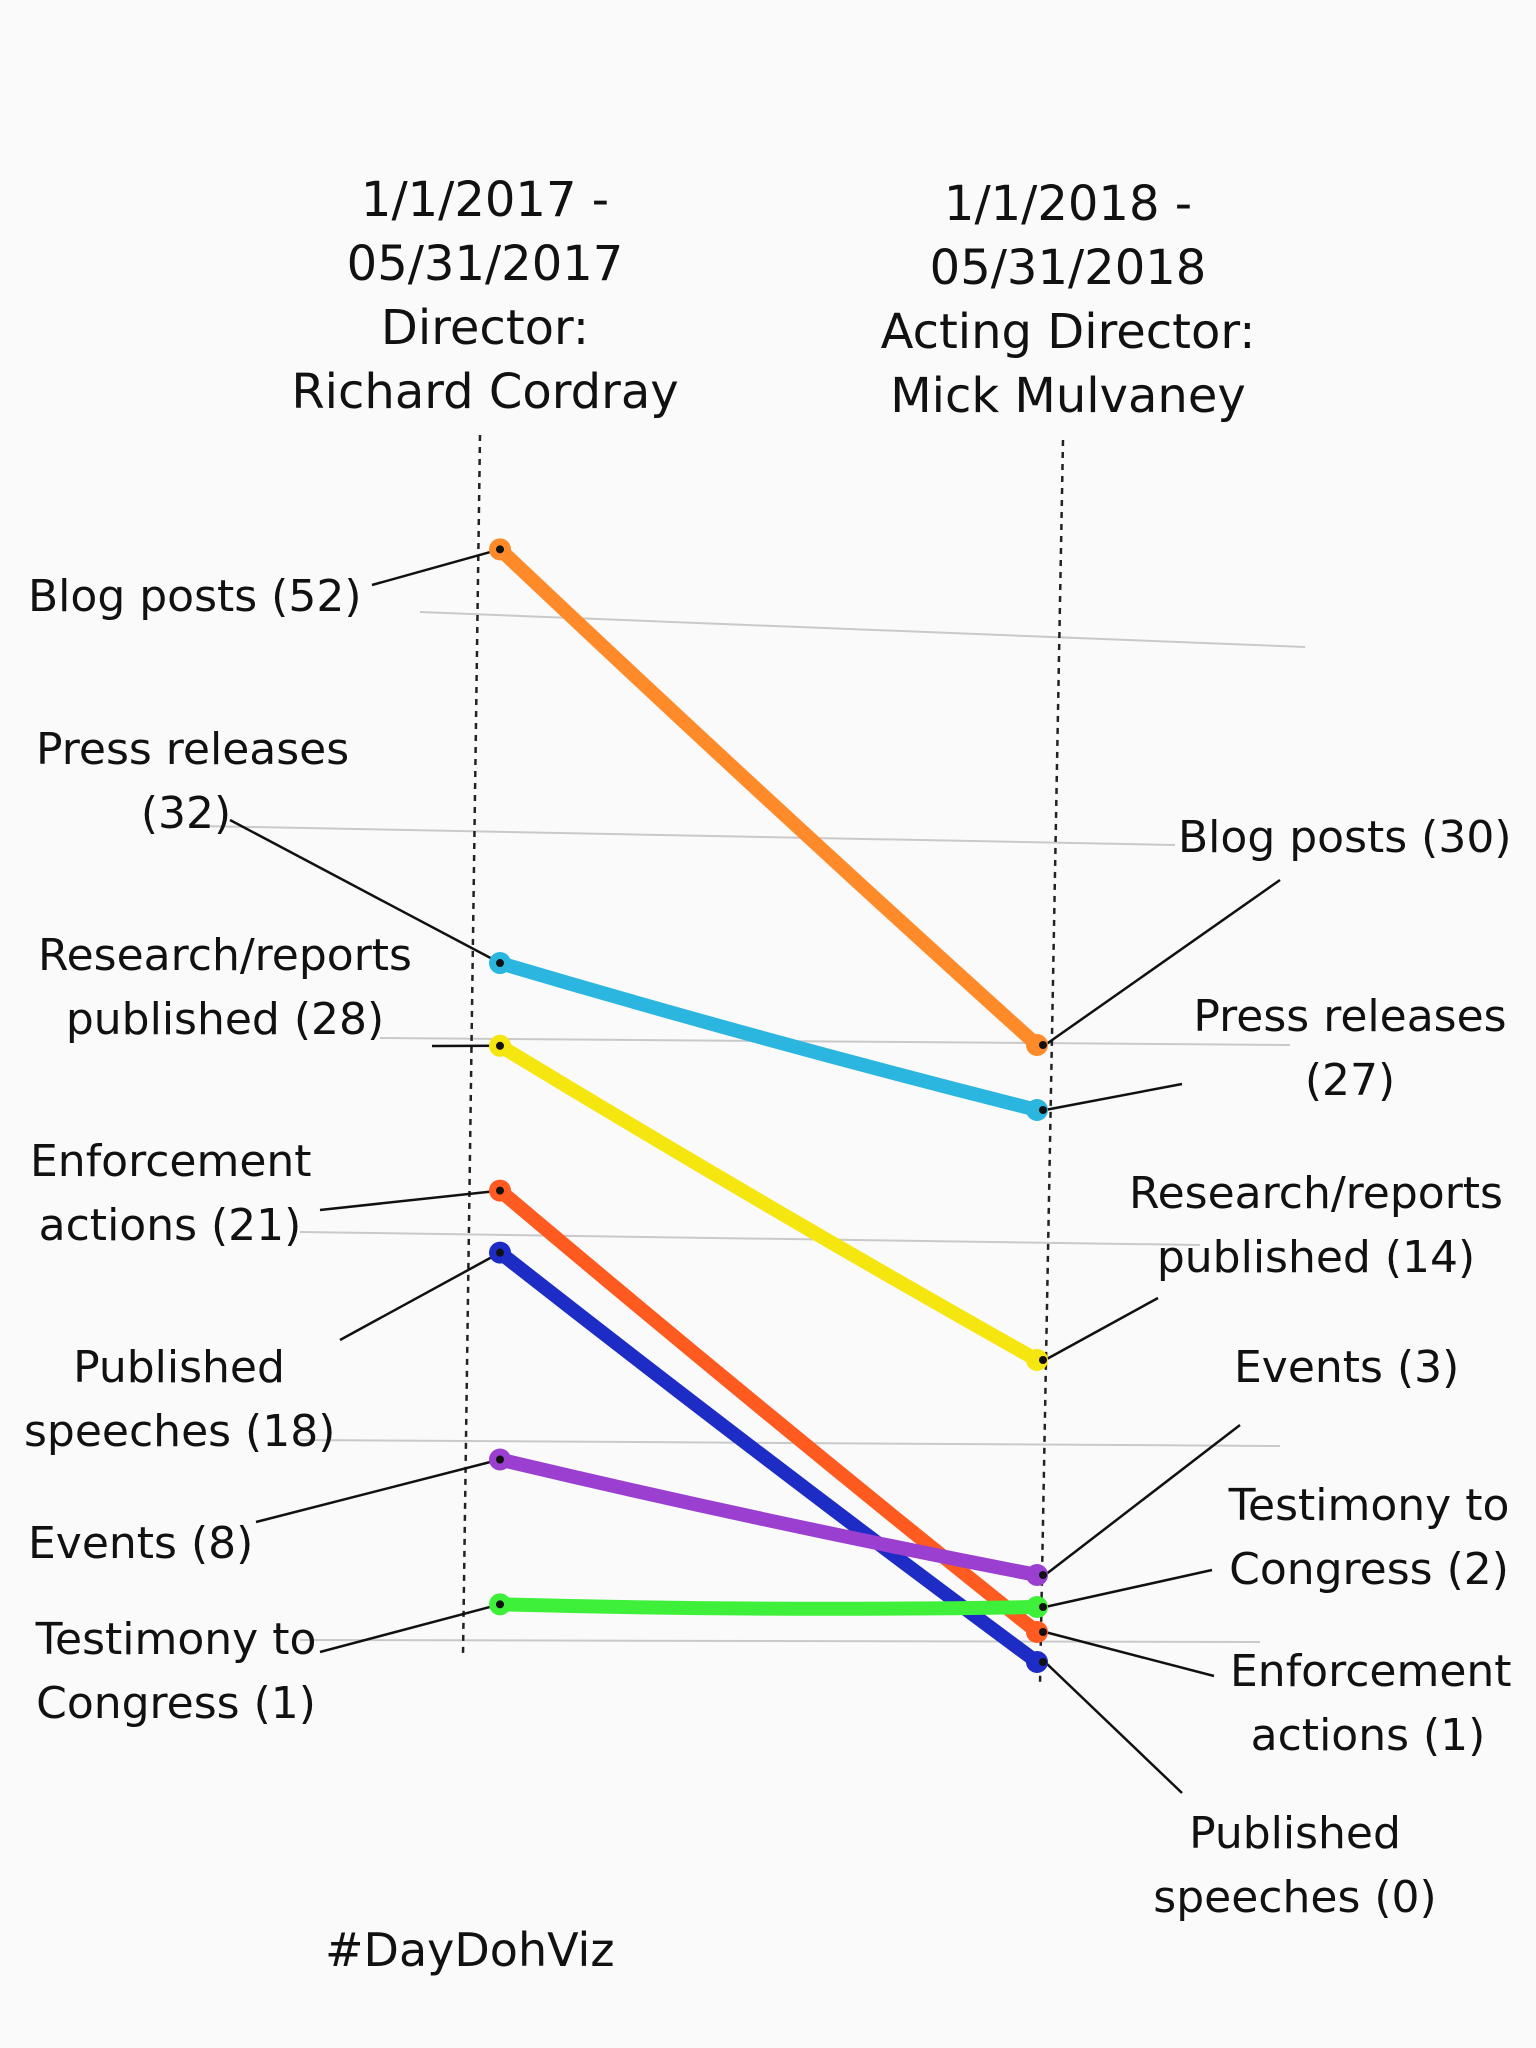  What do you see at coordinates (225, 1019) in the screenshot?
I see `label-line: published (28)` at bounding box center [225, 1019].